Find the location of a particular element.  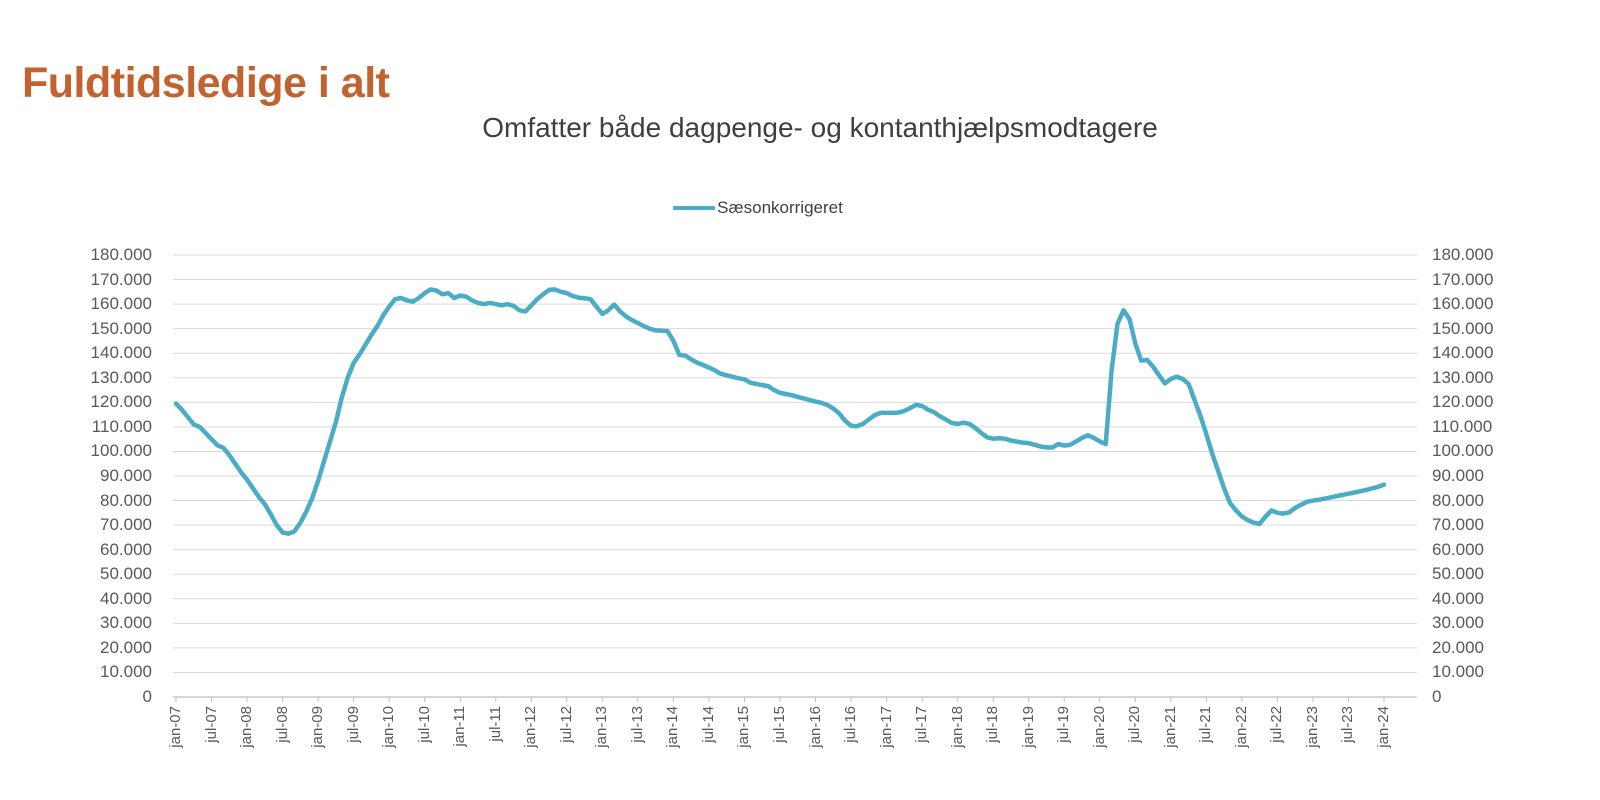

legend: Sæsonkorrigeret is located at coordinates (758, 208).